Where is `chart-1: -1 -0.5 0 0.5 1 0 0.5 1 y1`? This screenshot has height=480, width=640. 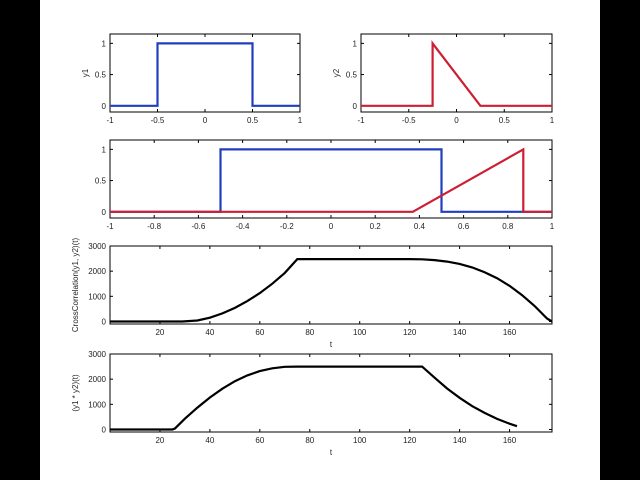
chart-1: -1 -0.5 0 0.5 1 0 0.5 1 y1 is located at coordinates (192, 79).